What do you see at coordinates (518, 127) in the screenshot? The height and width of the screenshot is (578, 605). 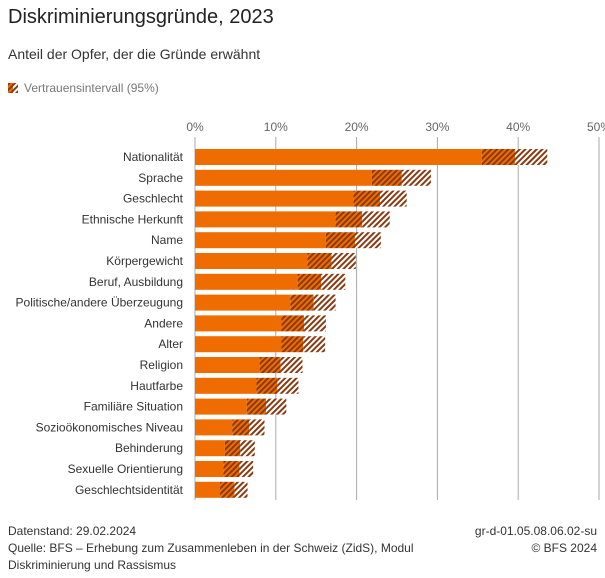 I see `x-tick-label: 40%` at bounding box center [518, 127].